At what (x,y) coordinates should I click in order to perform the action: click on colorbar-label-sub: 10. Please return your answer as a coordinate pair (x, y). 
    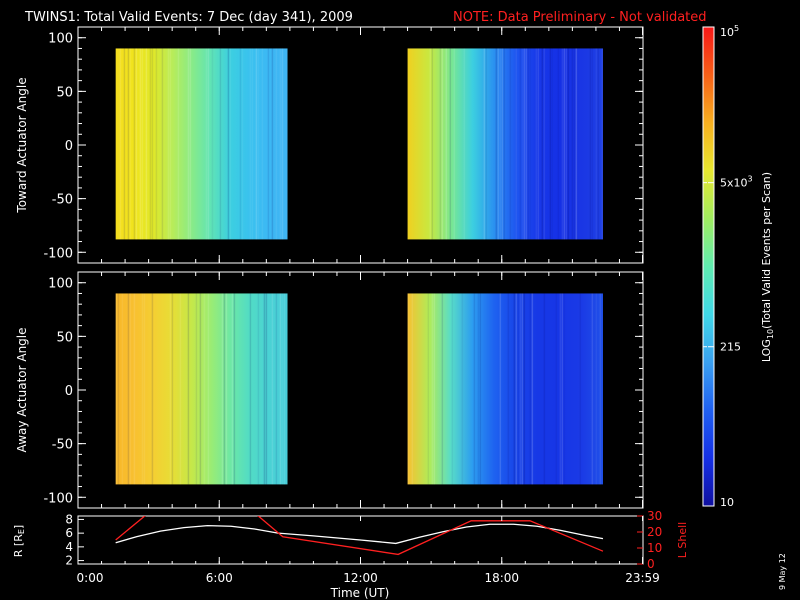
    Looking at the image, I should click on (770, 334).